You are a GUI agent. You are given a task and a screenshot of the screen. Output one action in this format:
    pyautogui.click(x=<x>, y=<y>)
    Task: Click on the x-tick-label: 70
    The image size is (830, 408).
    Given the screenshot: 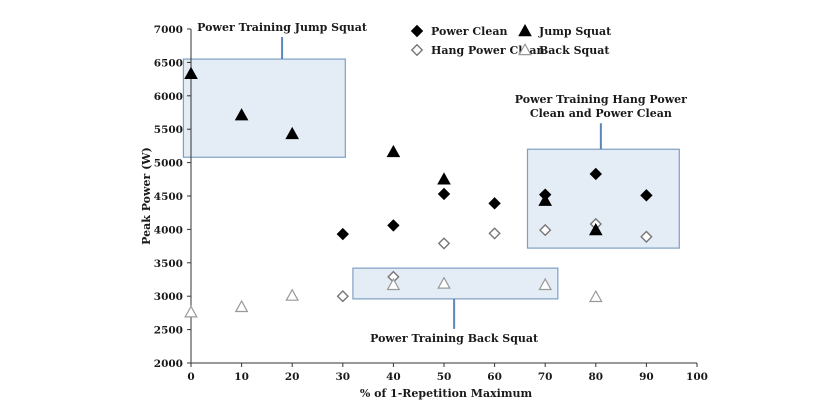 What is the action you would take?
    pyautogui.click(x=545, y=377)
    